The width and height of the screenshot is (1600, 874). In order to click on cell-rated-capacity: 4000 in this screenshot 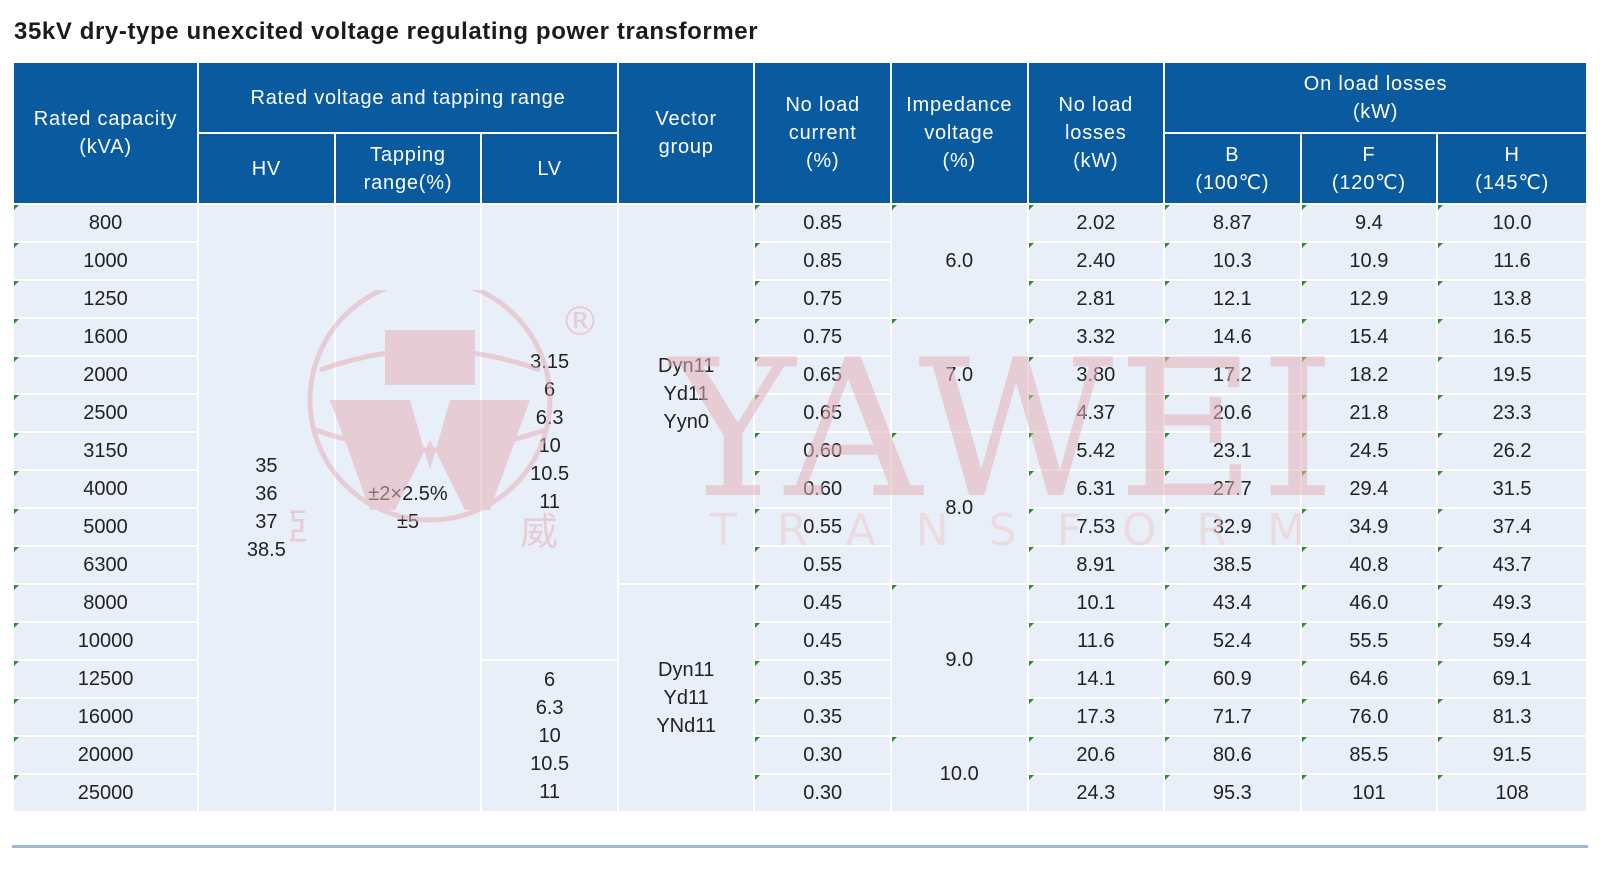, I will do `click(105, 489)`.